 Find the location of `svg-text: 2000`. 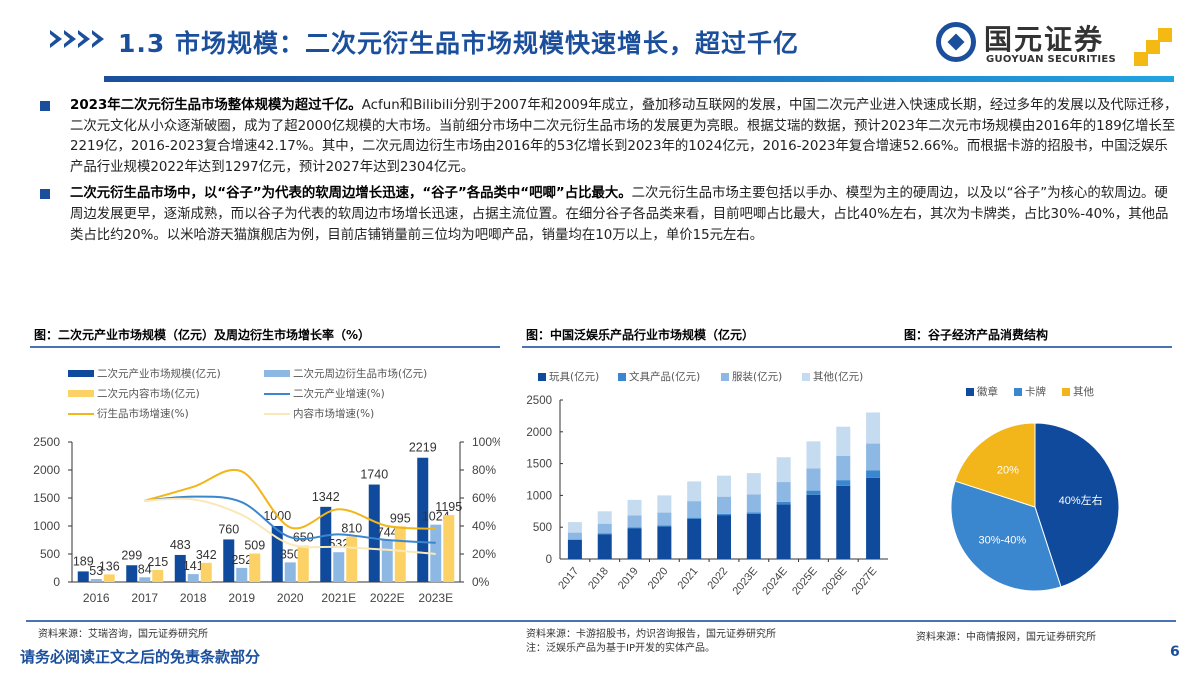

svg-text: 2000 is located at coordinates (539, 433).